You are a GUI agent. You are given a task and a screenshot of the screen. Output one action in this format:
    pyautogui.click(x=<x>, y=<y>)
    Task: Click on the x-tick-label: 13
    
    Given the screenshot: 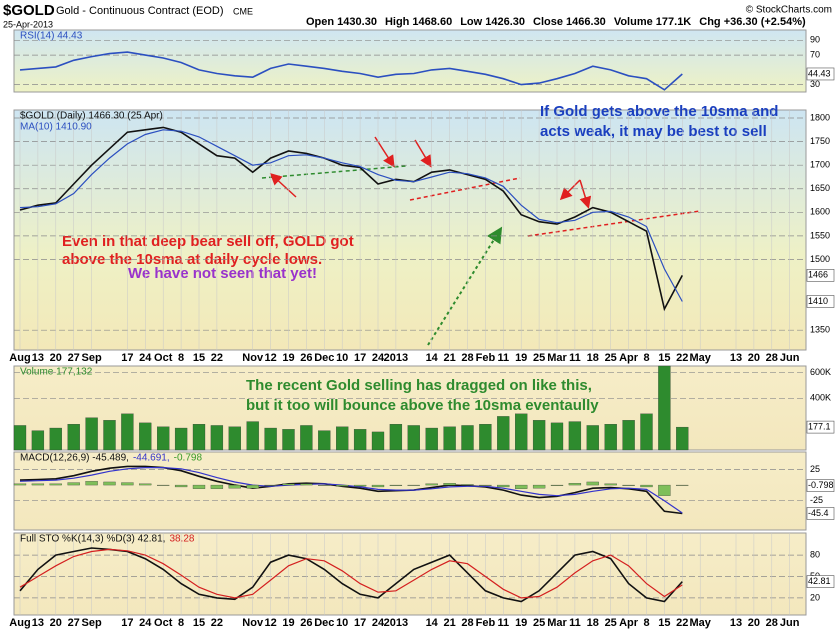 What is the action you would take?
    pyautogui.click(x=736, y=623)
    